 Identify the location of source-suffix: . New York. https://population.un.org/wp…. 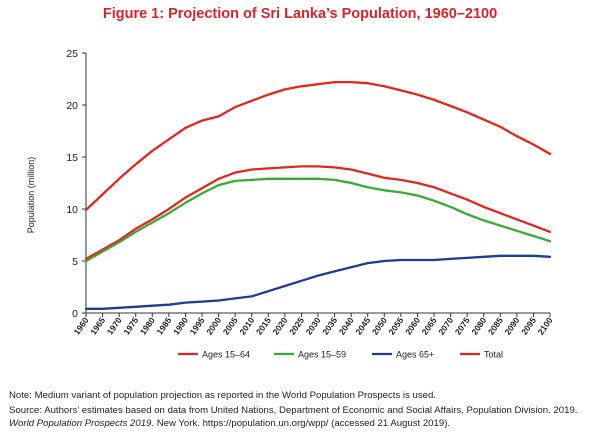
(301, 423).